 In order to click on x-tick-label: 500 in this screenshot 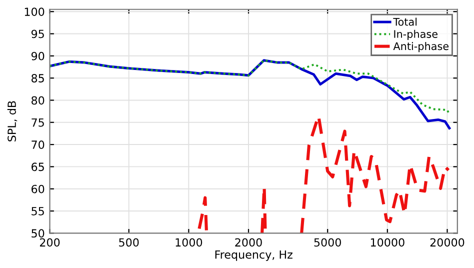, I will do `click(129, 242)`.